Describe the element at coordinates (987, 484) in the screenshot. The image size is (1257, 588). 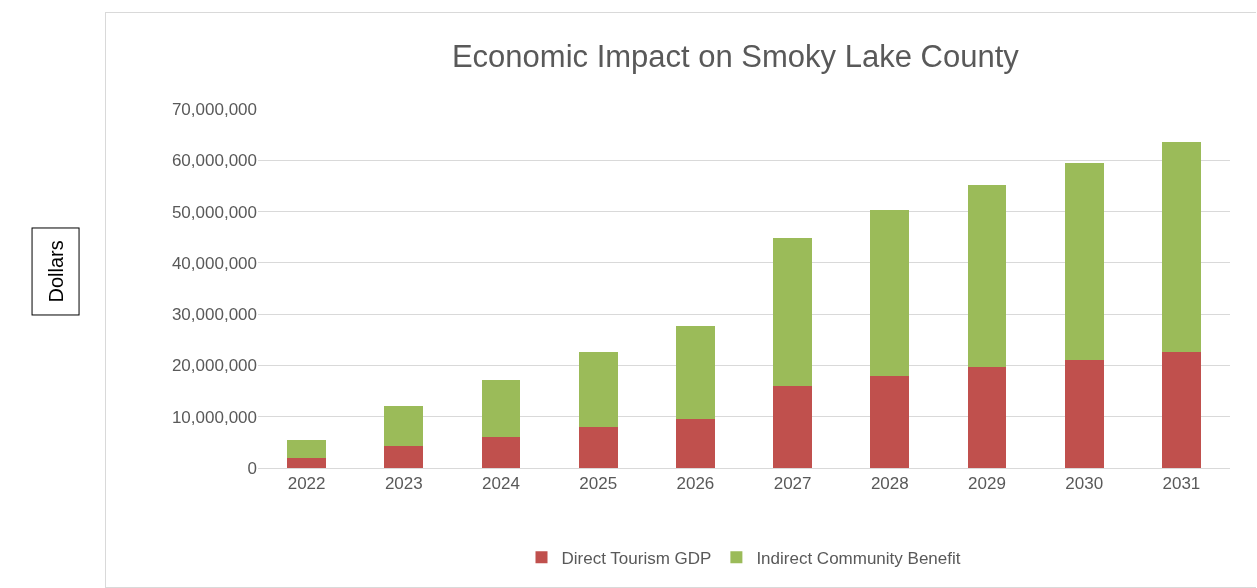
I see `x-tick-label: 2029` at that location.